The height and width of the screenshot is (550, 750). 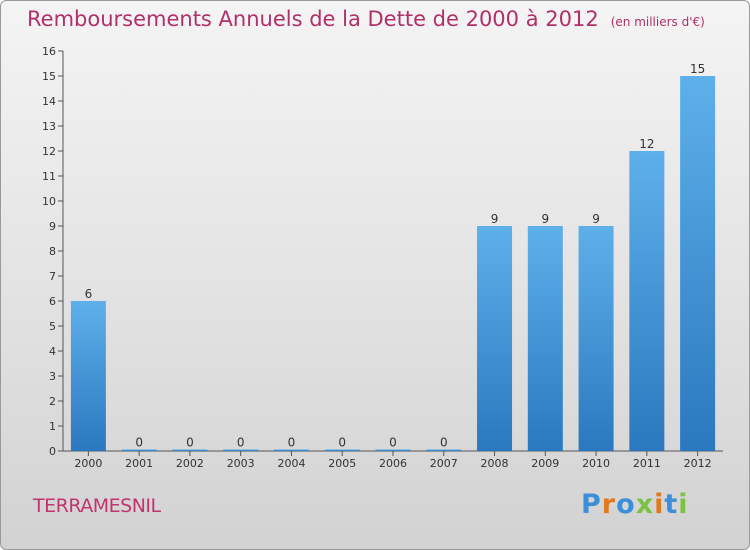 I want to click on y-tick-label: 6, so click(x=52, y=301).